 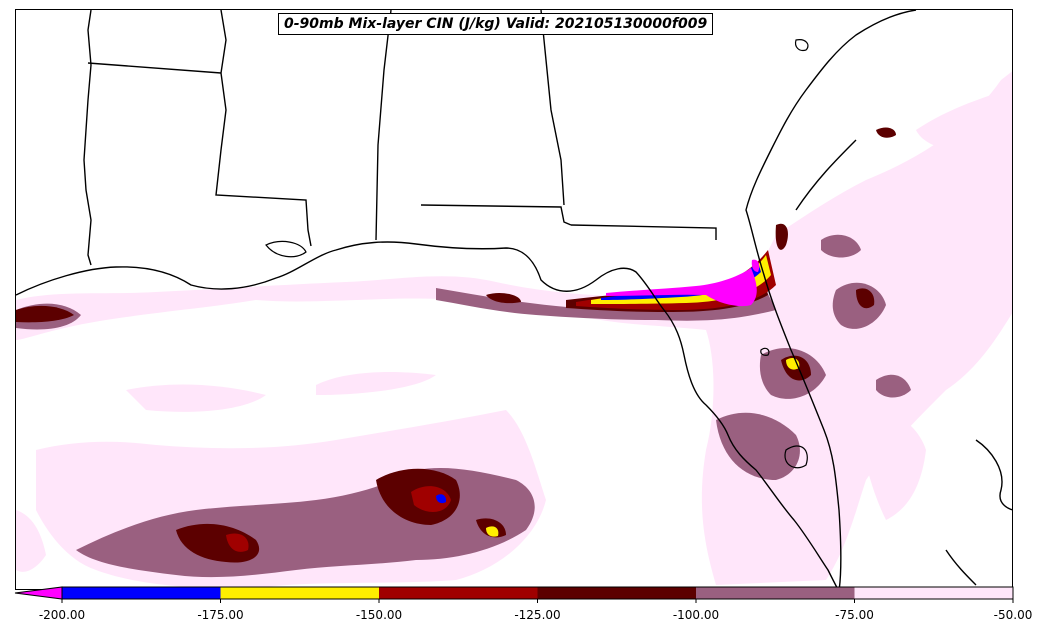 I want to click on colorbar-tick-label: -75.00, so click(x=854, y=615).